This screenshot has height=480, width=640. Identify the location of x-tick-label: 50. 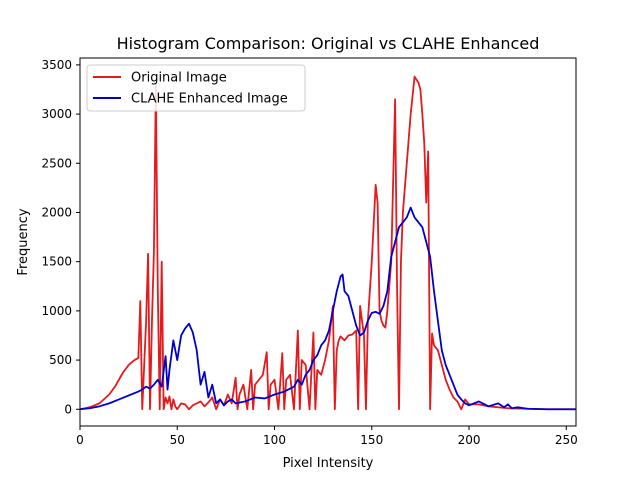
(177, 440).